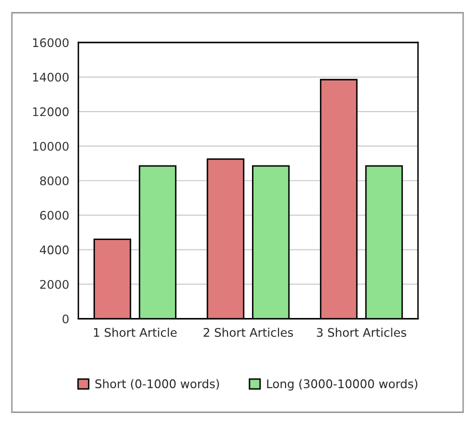 The height and width of the screenshot is (425, 475). I want to click on y-tick-label: 6000, so click(54, 215).